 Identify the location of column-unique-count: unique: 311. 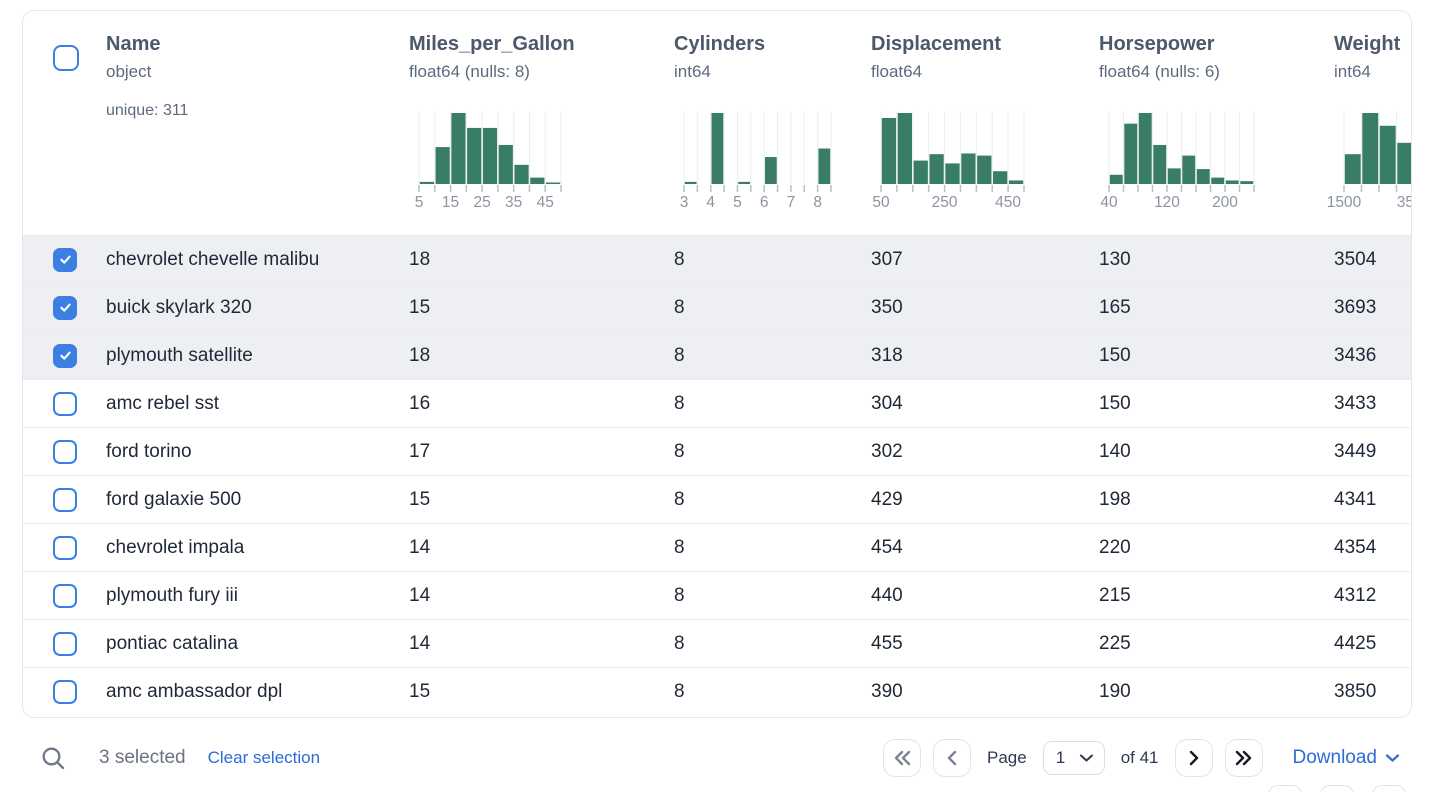
(147, 110).